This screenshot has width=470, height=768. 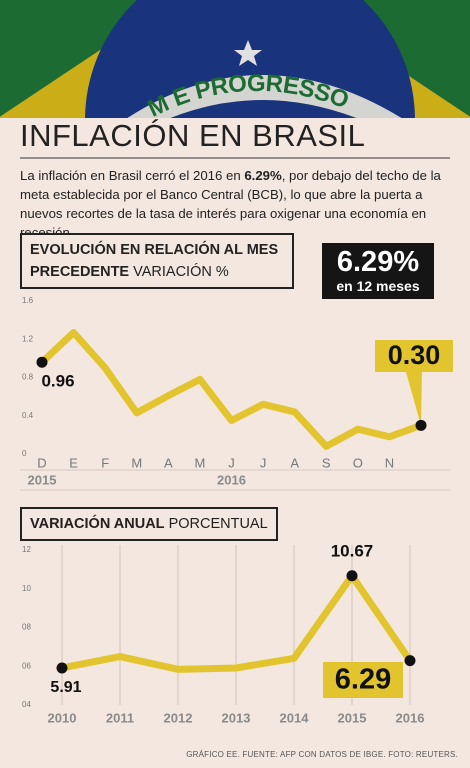 I want to click on x-tick-label: 2014, so click(x=295, y=717).